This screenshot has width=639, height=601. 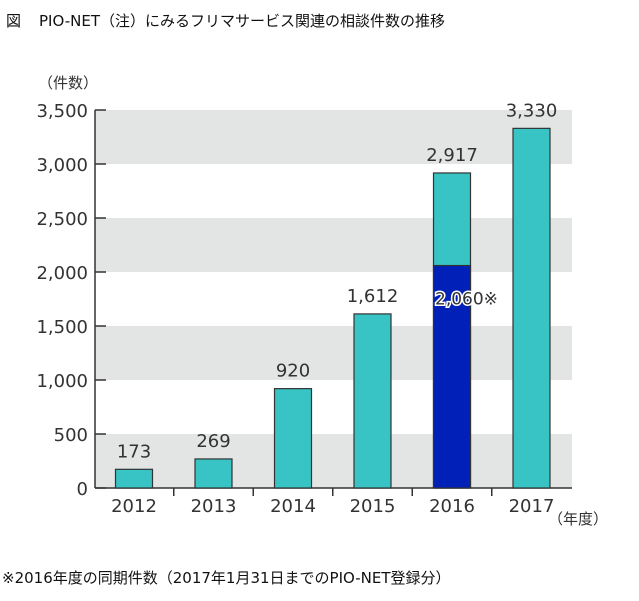 What do you see at coordinates (134, 506) in the screenshot?
I see `x-tick-label: 2012` at bounding box center [134, 506].